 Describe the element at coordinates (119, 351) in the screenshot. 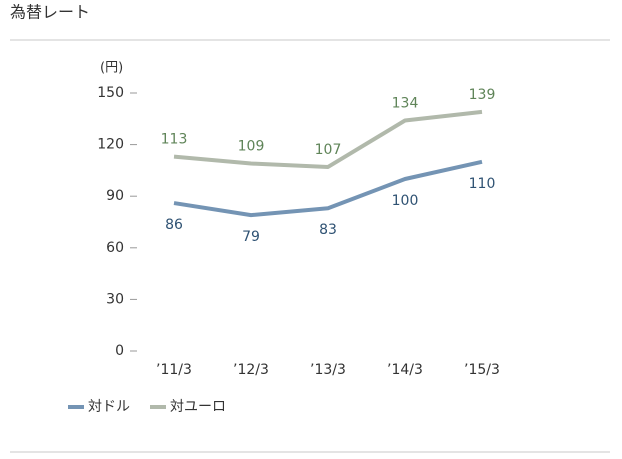

I see `y-tick-label: 0` at that location.